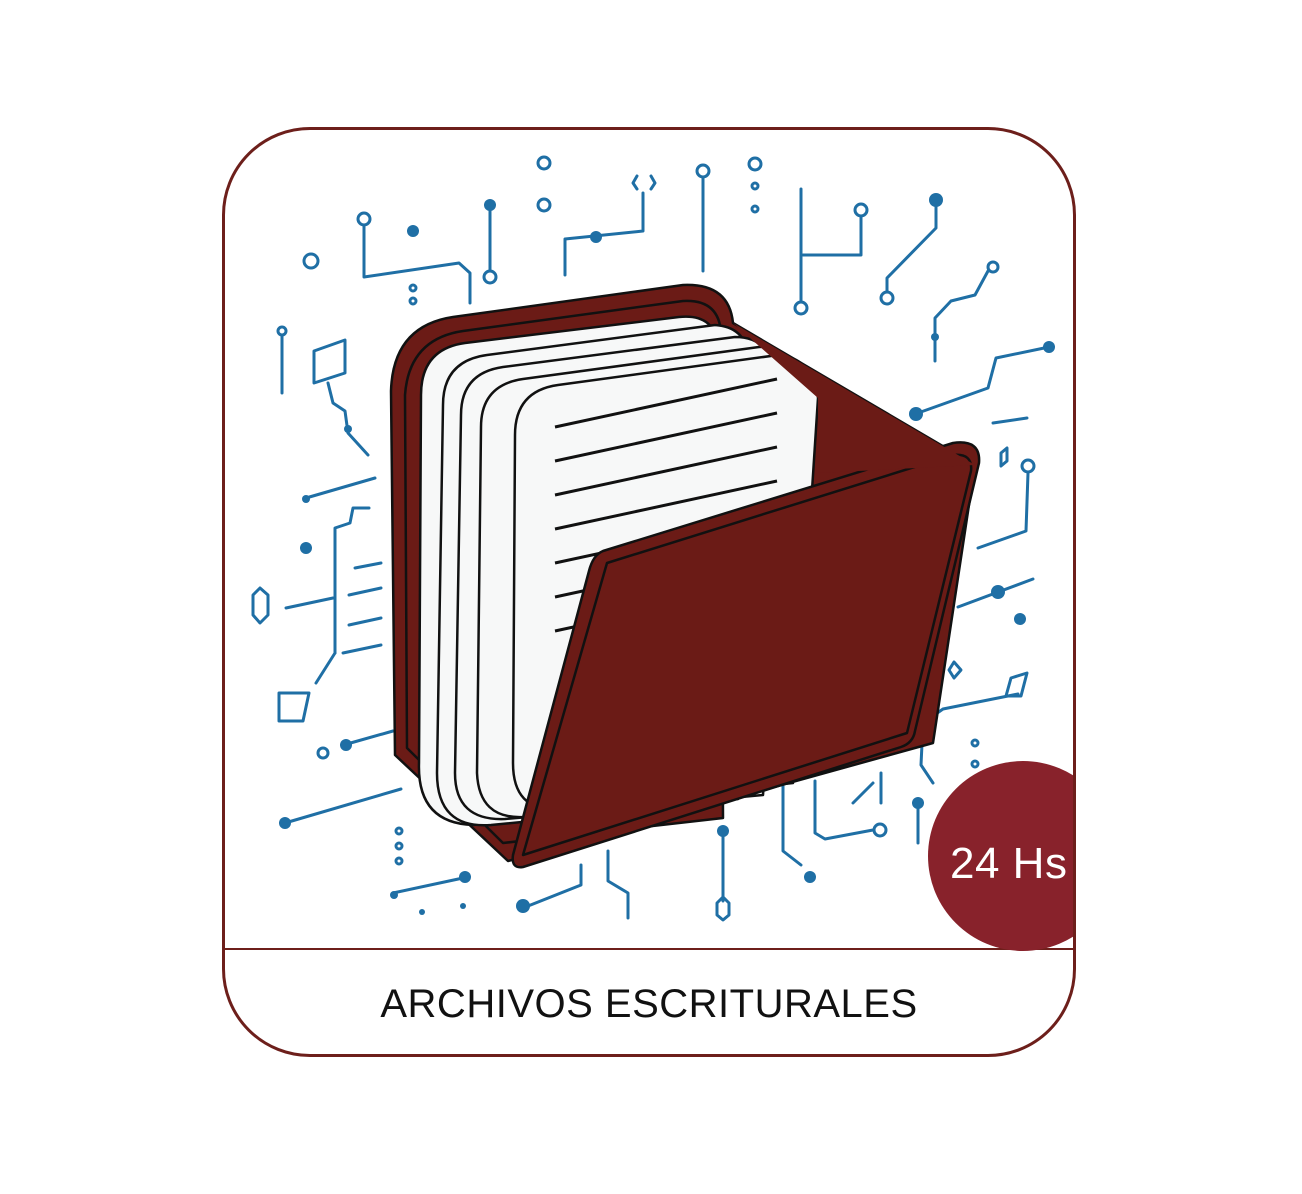  I want to click on status-badge: 24 Hs, so click(1000, 856).